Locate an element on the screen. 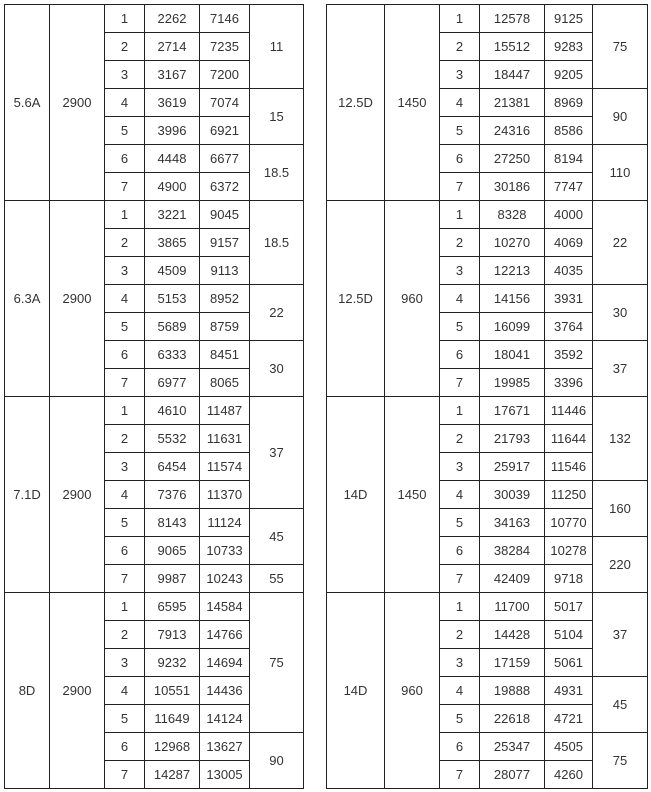 The width and height of the screenshot is (651, 792). model-cell: 7.1D is located at coordinates (27, 494).